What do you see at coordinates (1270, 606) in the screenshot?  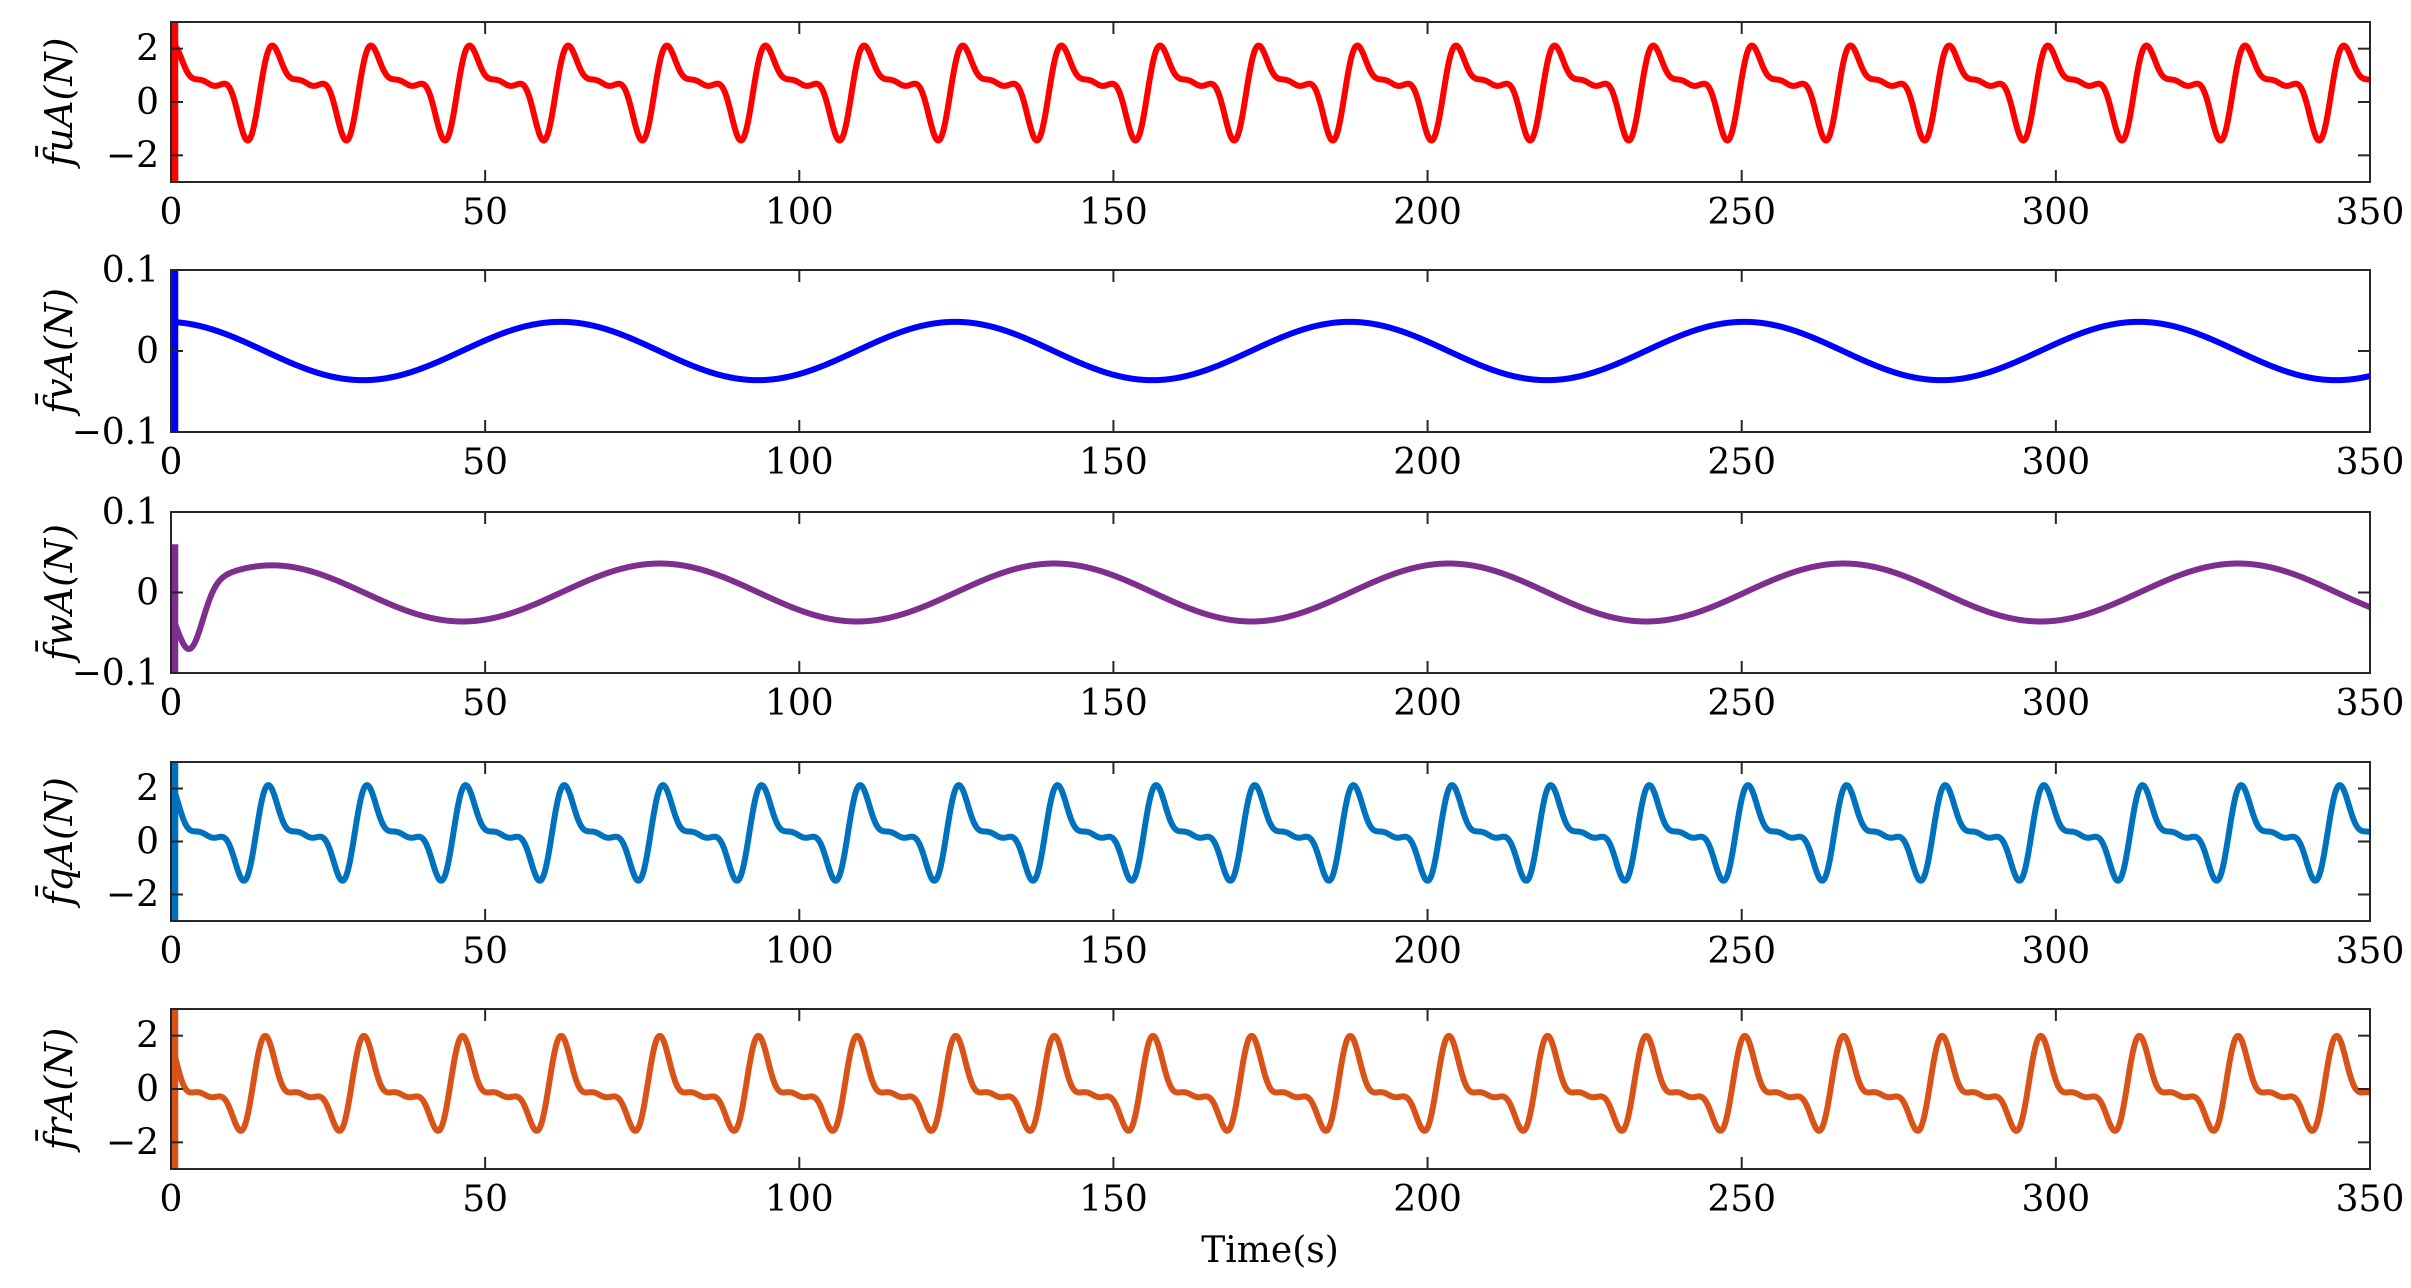 I see `series-line-f_wA` at bounding box center [1270, 606].